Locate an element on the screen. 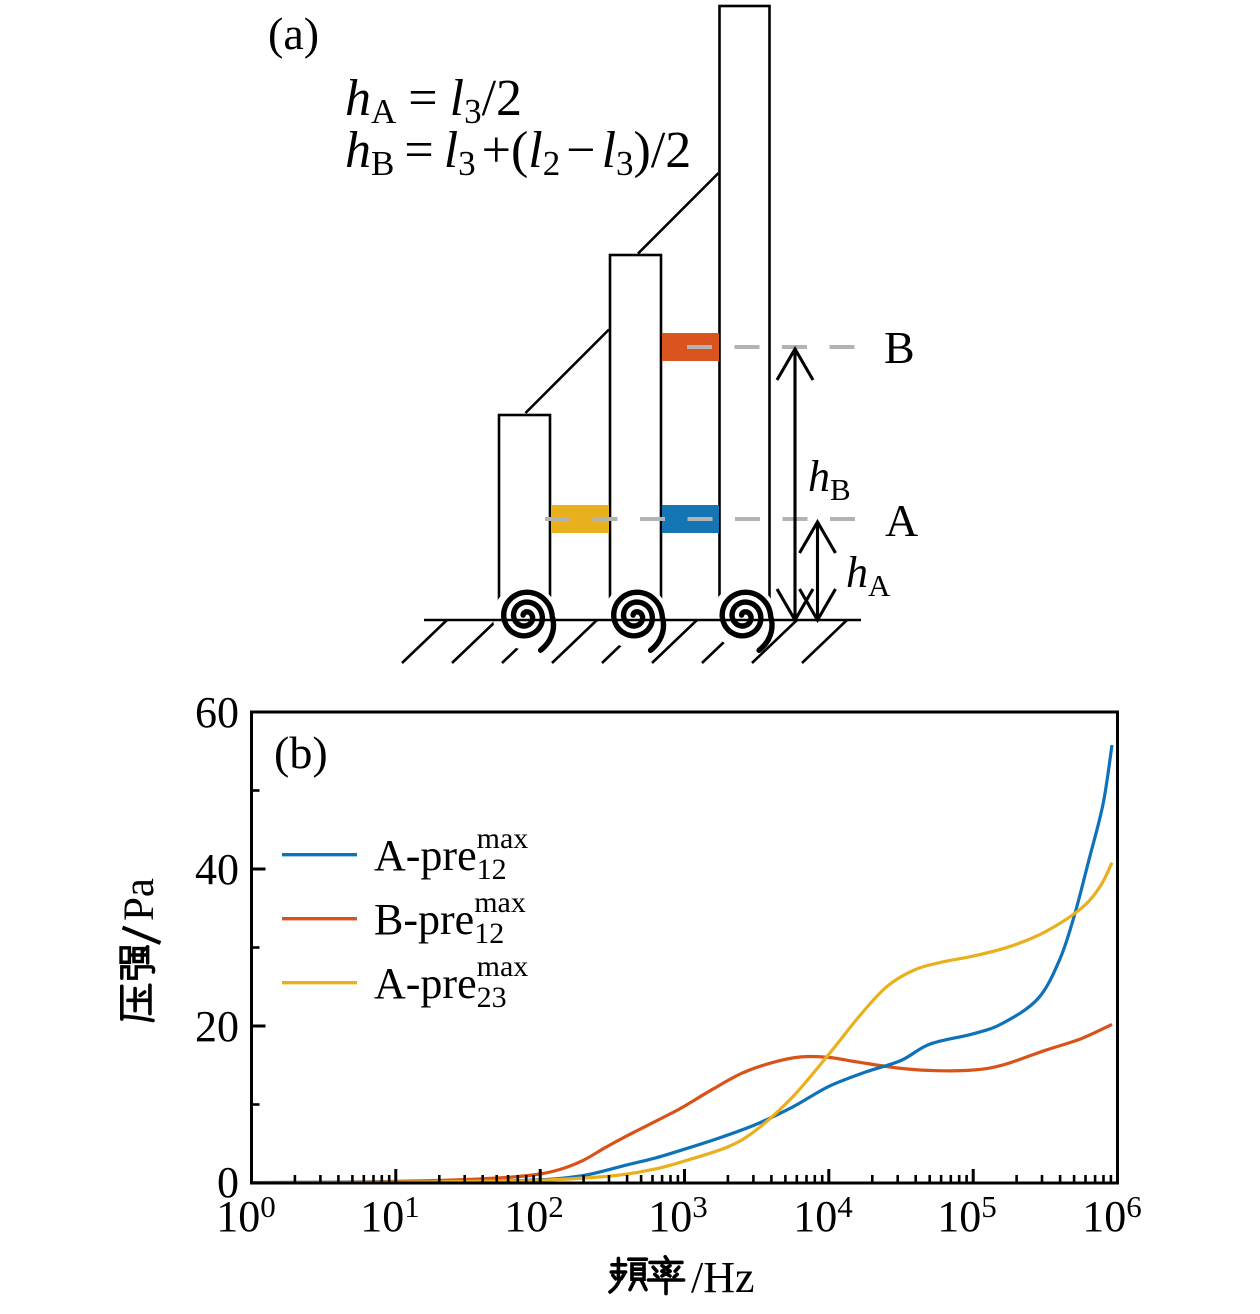  svg-text: 40 is located at coordinates (217, 869).